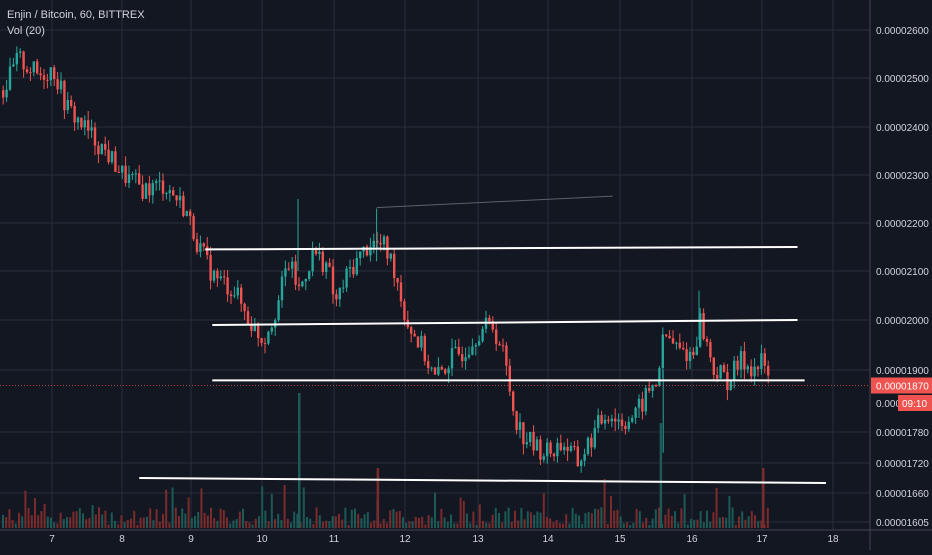  Describe the element at coordinates (902, 224) in the screenshot. I see `y-tick-label: 0.00002200` at that location.